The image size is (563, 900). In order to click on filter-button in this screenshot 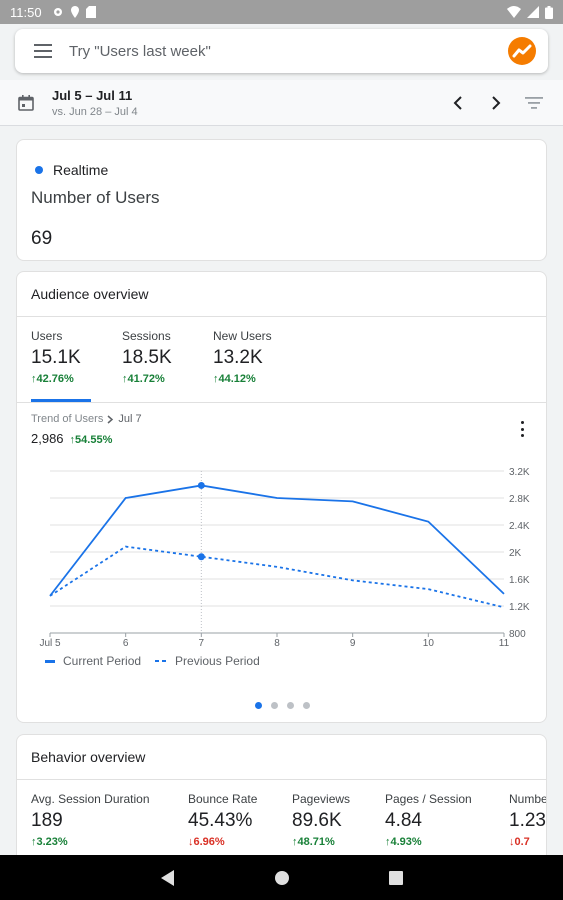, I will do `click(534, 103)`.